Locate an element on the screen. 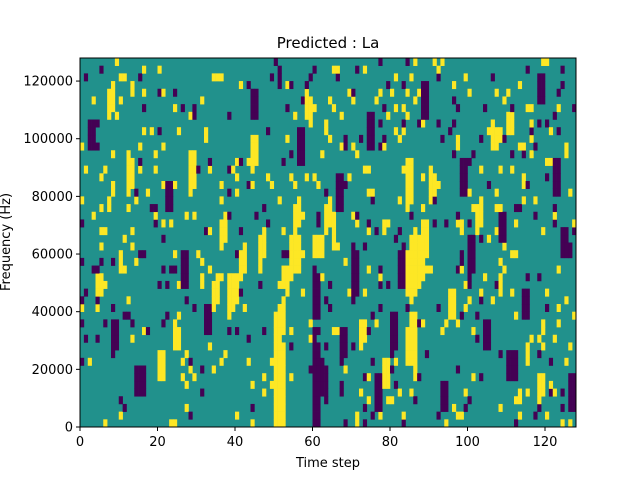 The width and height of the screenshot is (640, 480). x-axis-label: Time step is located at coordinates (327, 463).